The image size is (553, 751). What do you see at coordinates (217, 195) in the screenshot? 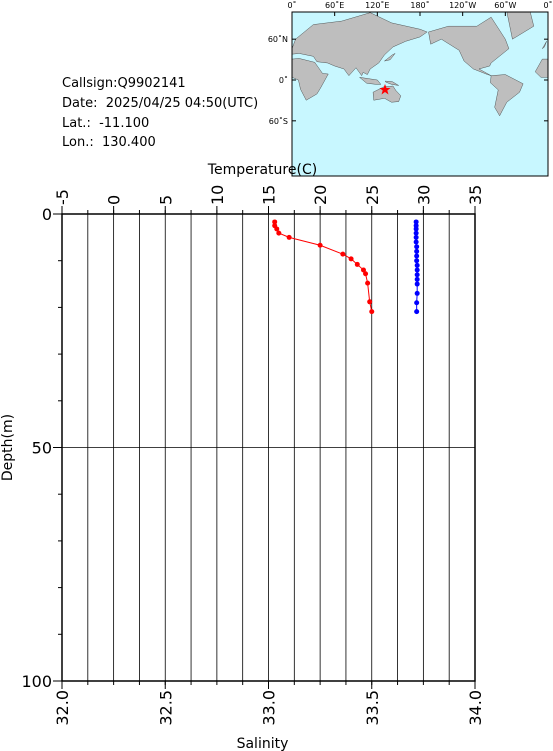
I see `x2-tick-label: 10` at bounding box center [217, 195].